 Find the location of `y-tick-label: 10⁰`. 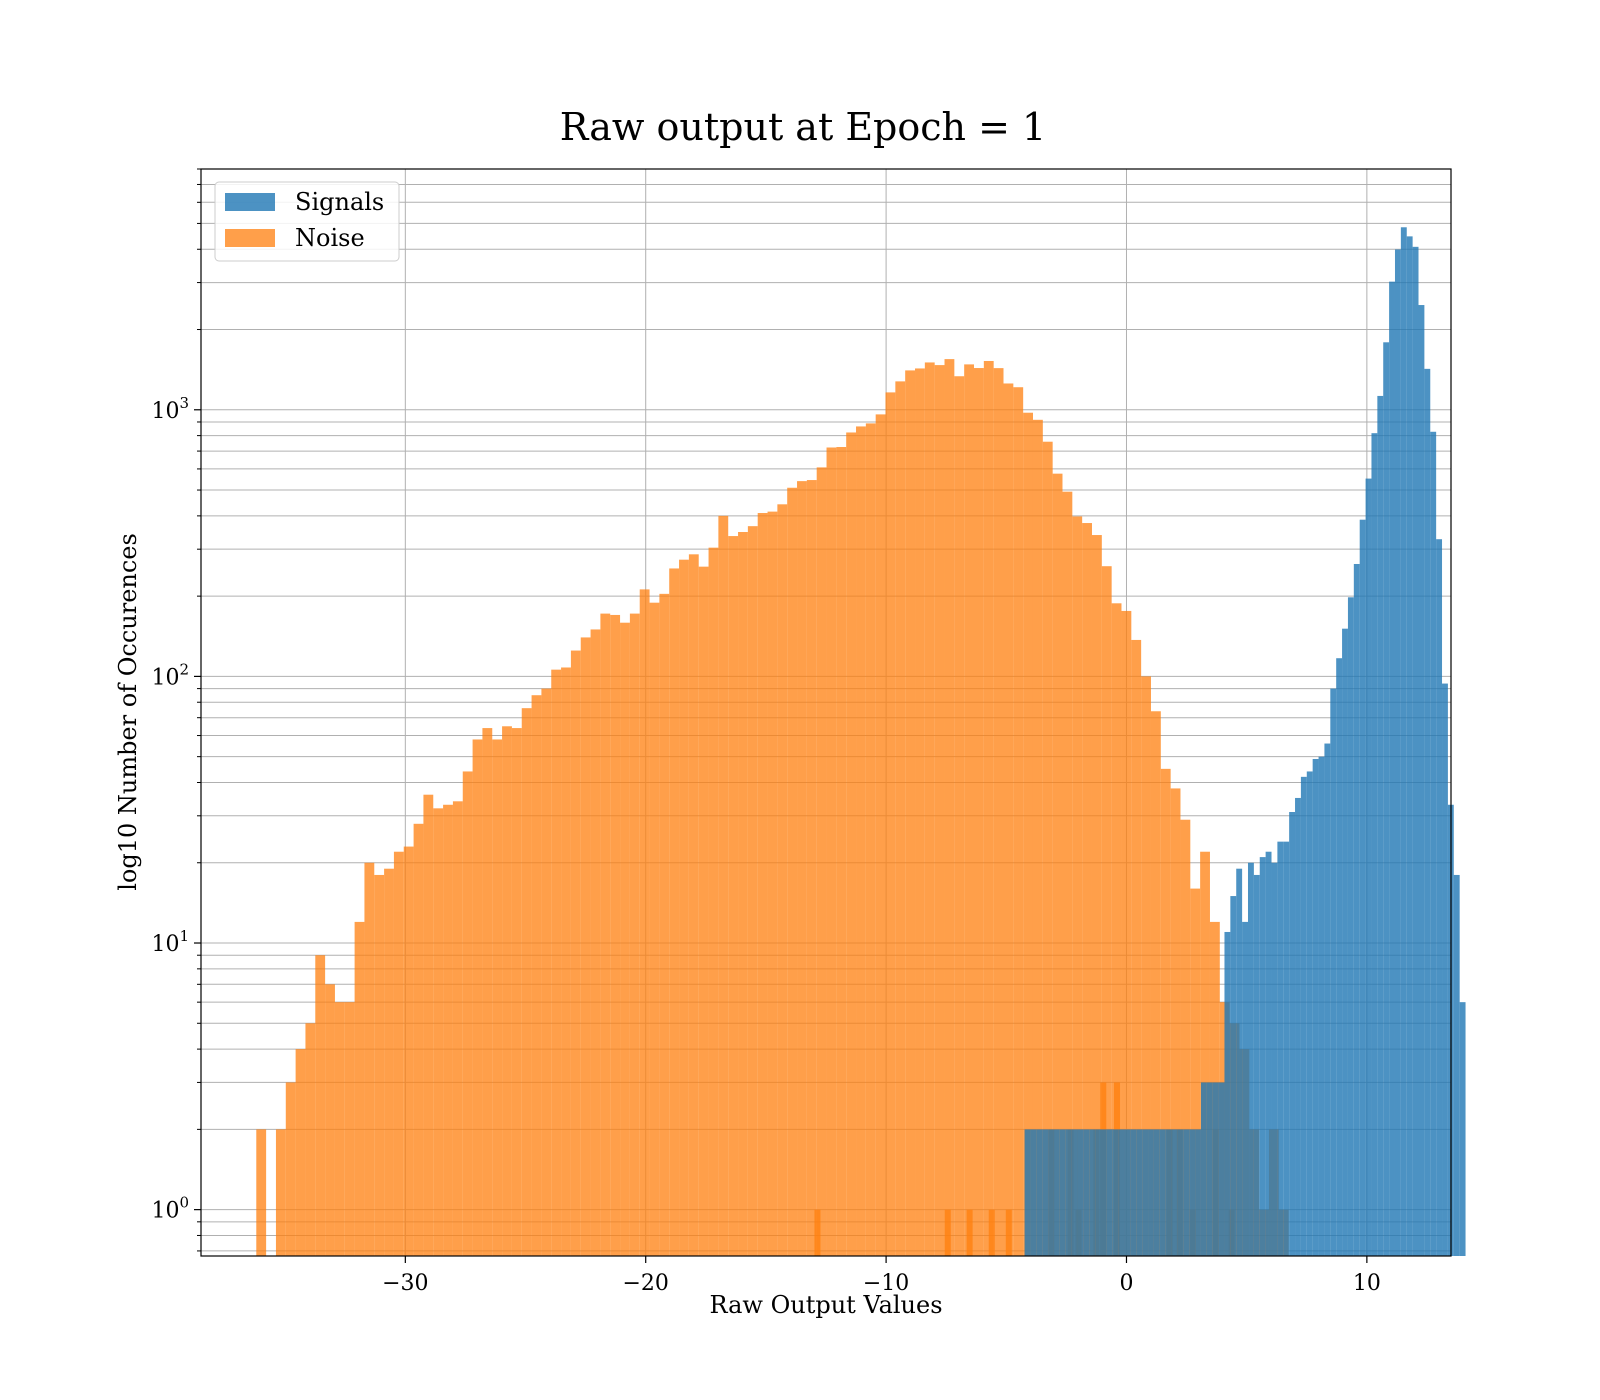

y-tick-label: 10⁰ is located at coordinates (170, 1209).